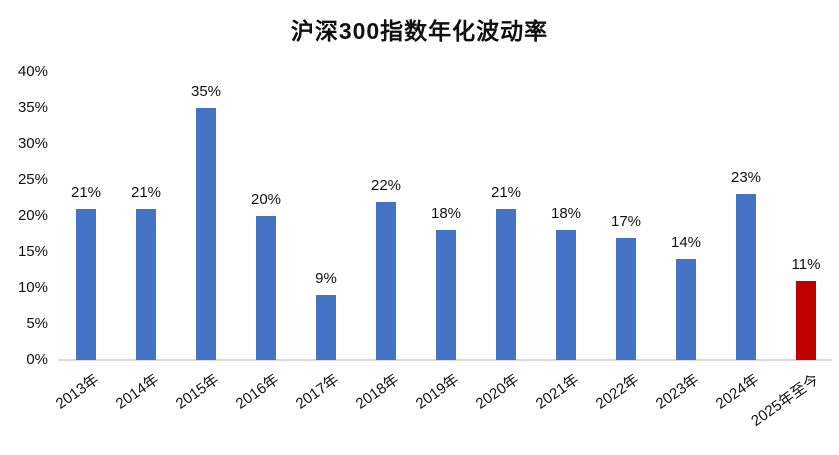  Describe the element at coordinates (437, 392) in the screenshot. I see `x-tick-label: 2019年` at that location.